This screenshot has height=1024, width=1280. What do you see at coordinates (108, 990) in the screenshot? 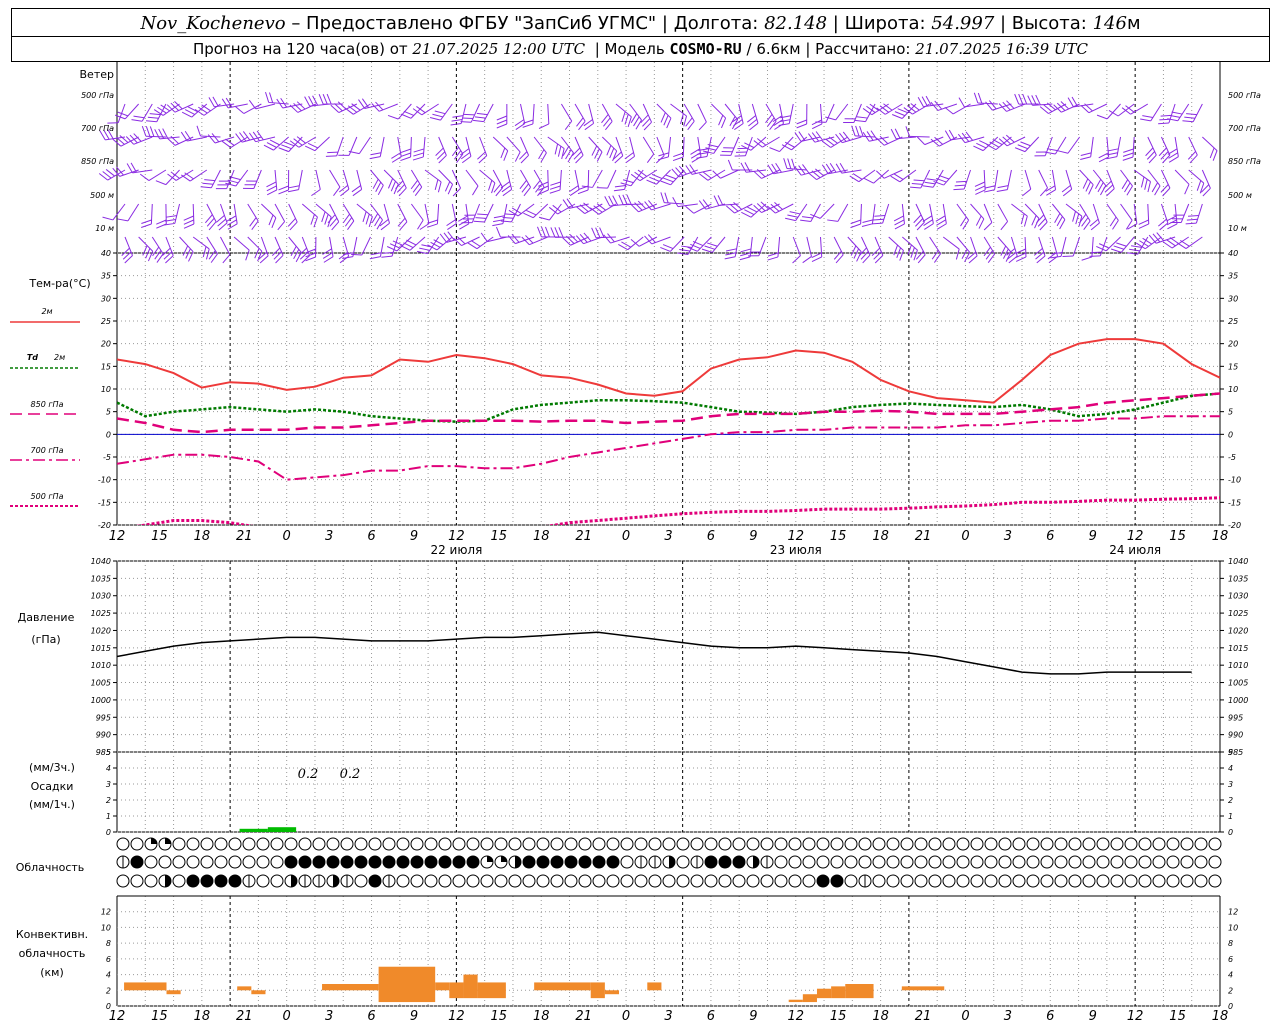
I see `conv-tick-label-left: 2` at bounding box center [108, 990].